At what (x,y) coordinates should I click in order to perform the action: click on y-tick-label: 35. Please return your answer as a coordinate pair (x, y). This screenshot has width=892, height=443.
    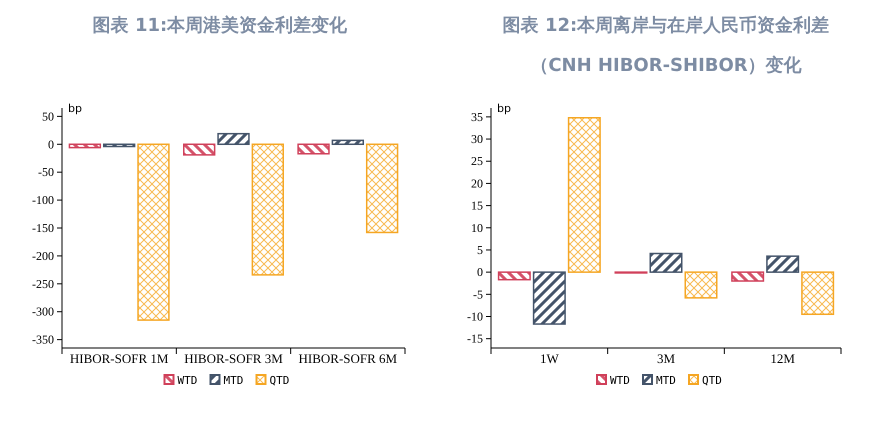
    Looking at the image, I should click on (477, 117).